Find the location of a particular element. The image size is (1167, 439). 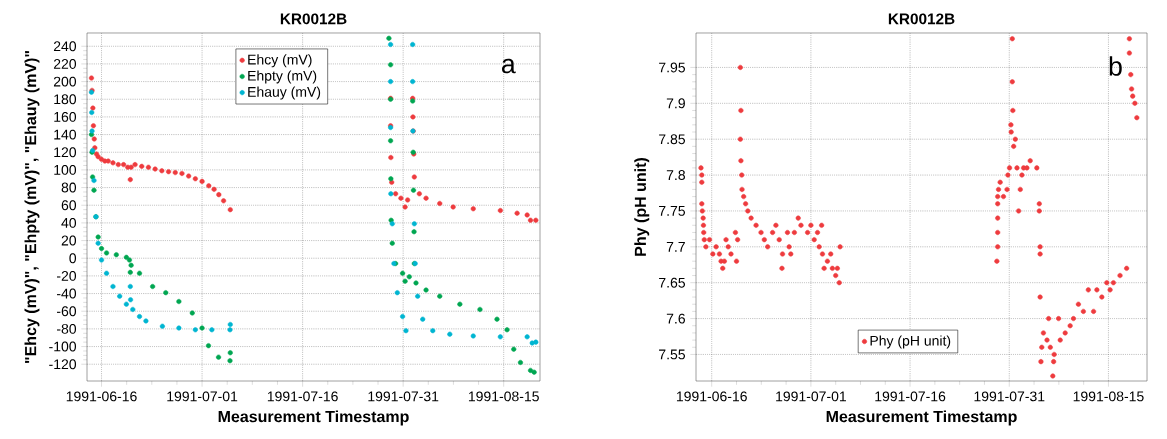

annotation: a is located at coordinates (509, 66).